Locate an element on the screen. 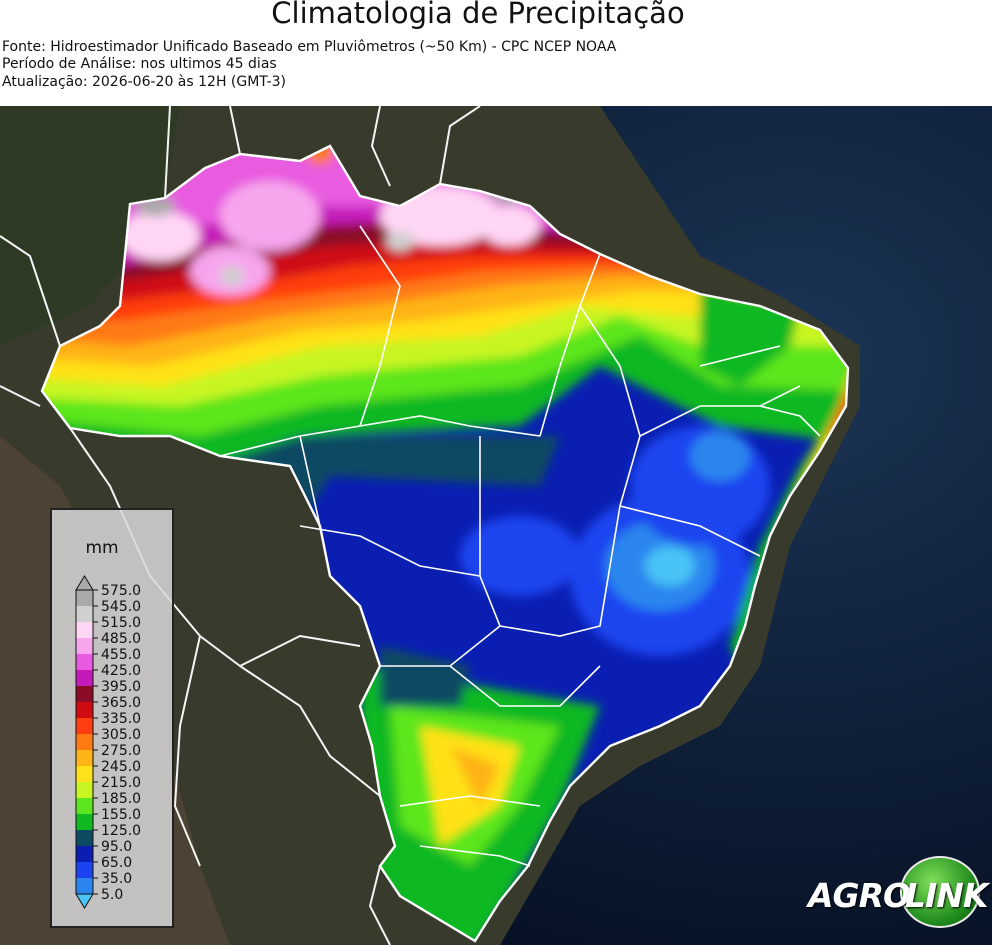 The height and width of the screenshot is (945, 992). legend-tick-label: 275.0 is located at coordinates (121, 751).